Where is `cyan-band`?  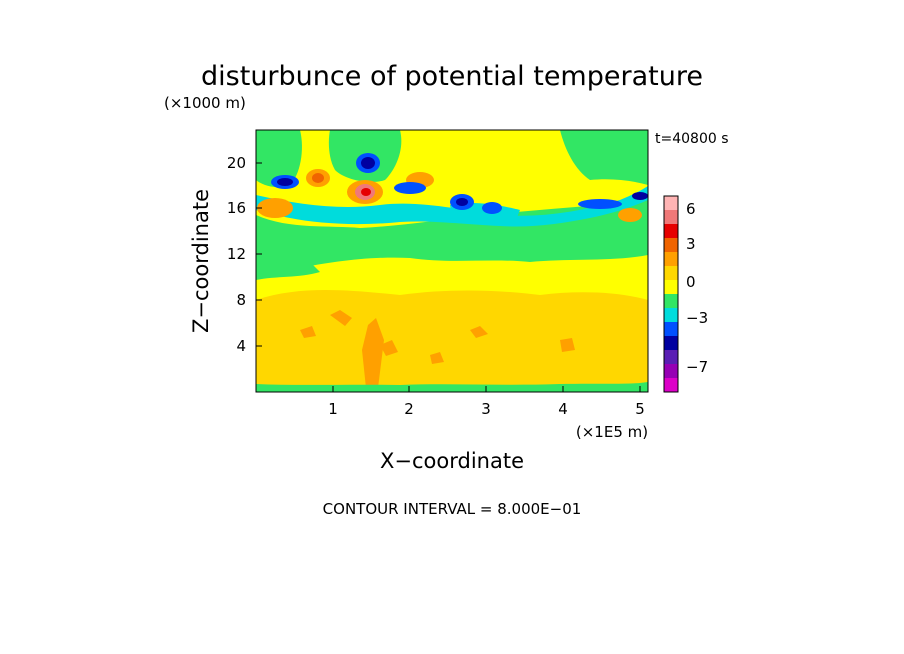 cyan-band is located at coordinates (452, 206).